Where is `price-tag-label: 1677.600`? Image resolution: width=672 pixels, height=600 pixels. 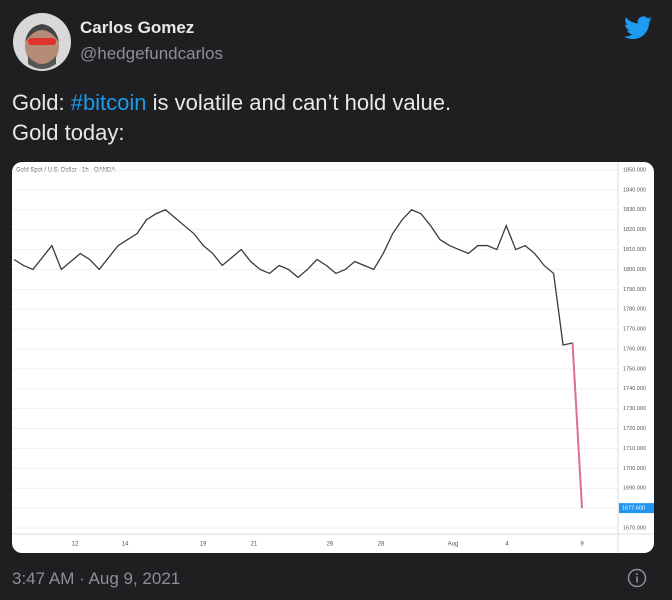
price-tag-label: 1677.600 is located at coordinates (633, 509).